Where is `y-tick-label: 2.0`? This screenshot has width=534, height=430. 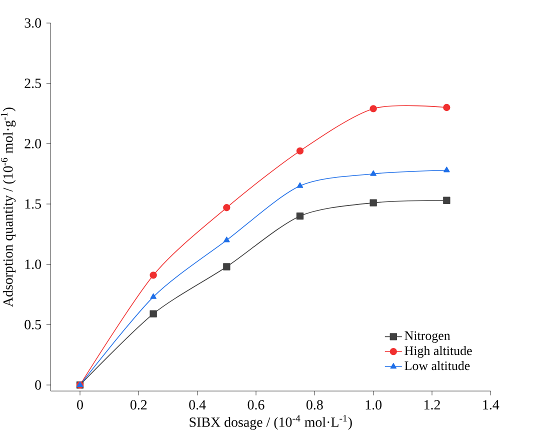
y-tick-label: 2.0 is located at coordinates (33, 143).